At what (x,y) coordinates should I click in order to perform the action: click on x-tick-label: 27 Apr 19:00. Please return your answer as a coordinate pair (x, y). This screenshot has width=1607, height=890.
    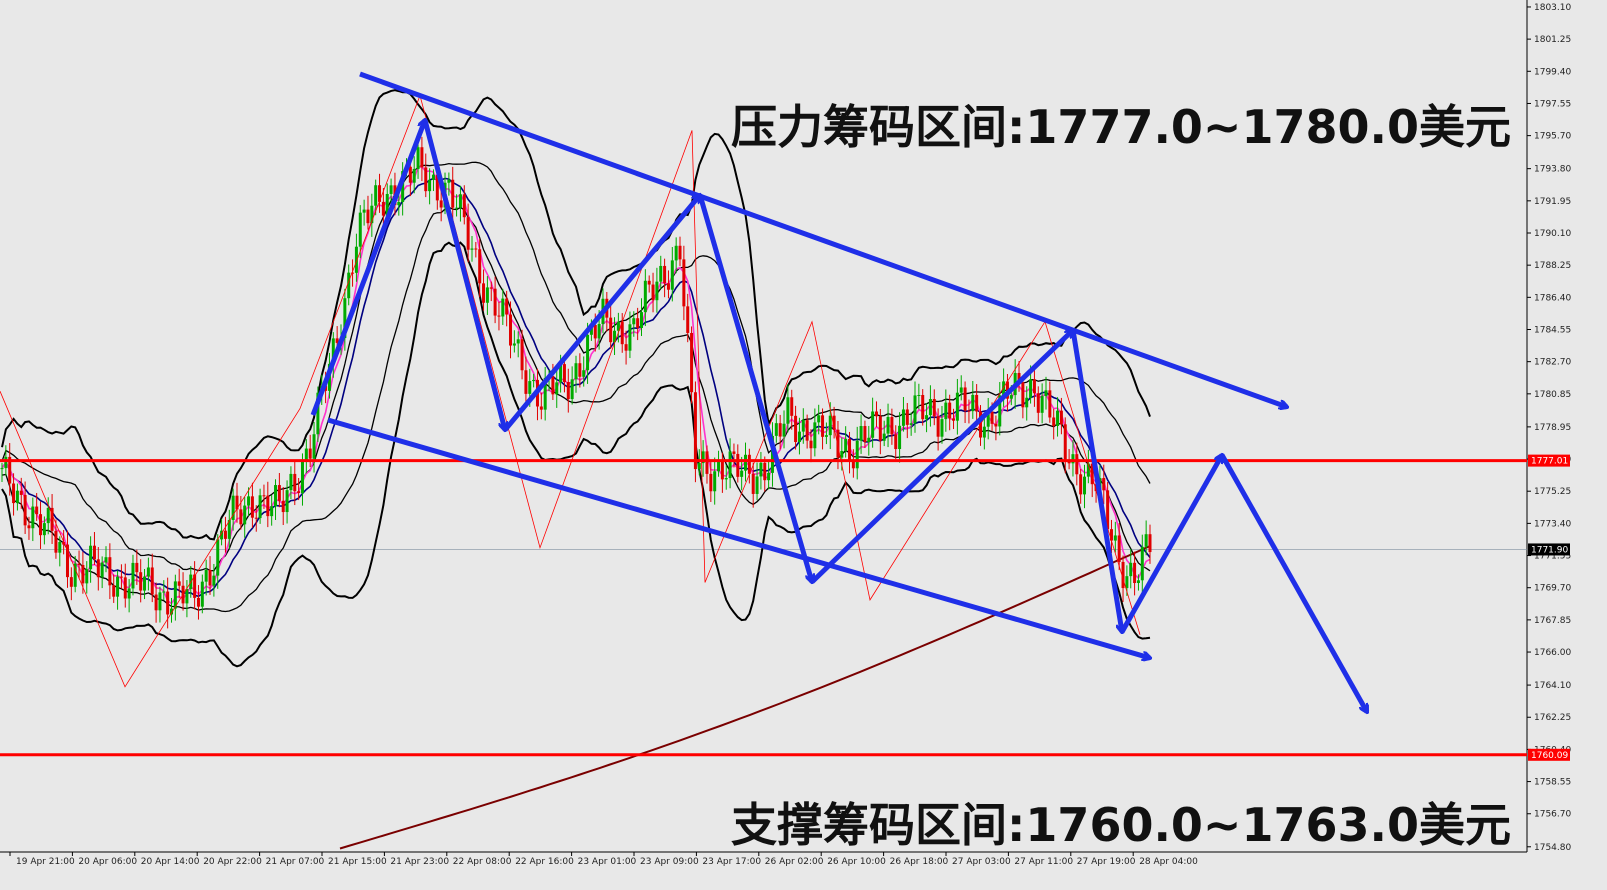
    Looking at the image, I should click on (1106, 862).